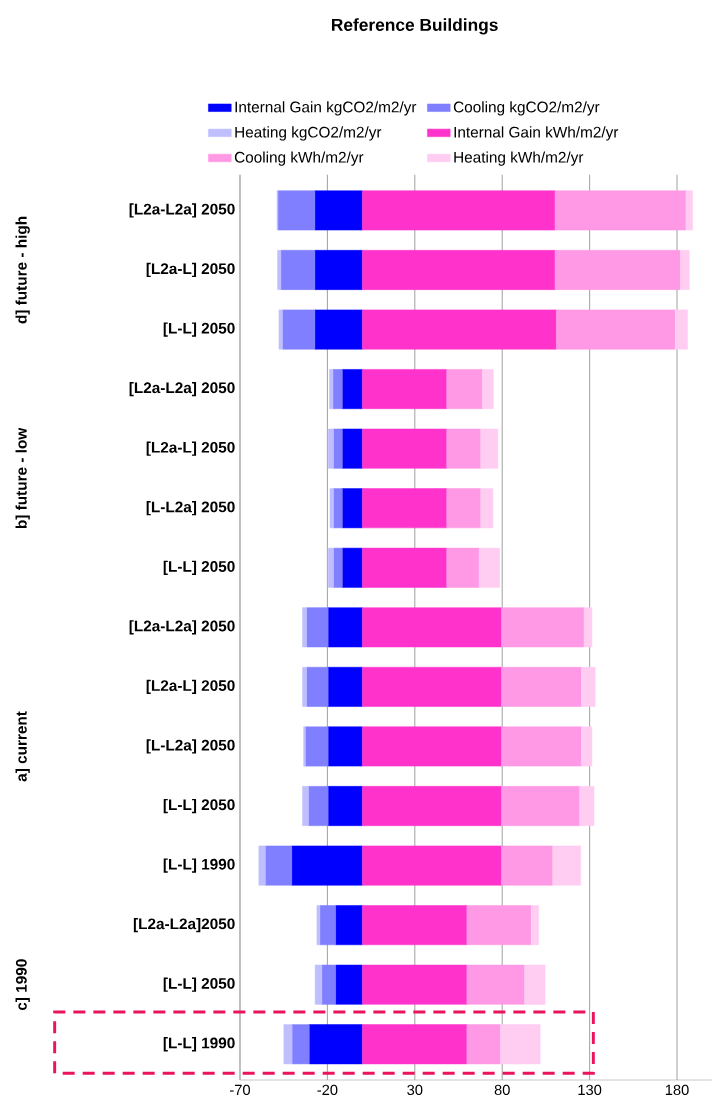 The width and height of the screenshot is (714, 1114). Describe the element at coordinates (299, 158) in the screenshot. I see `legend-label: Cooling kWh/m2/yr` at that location.